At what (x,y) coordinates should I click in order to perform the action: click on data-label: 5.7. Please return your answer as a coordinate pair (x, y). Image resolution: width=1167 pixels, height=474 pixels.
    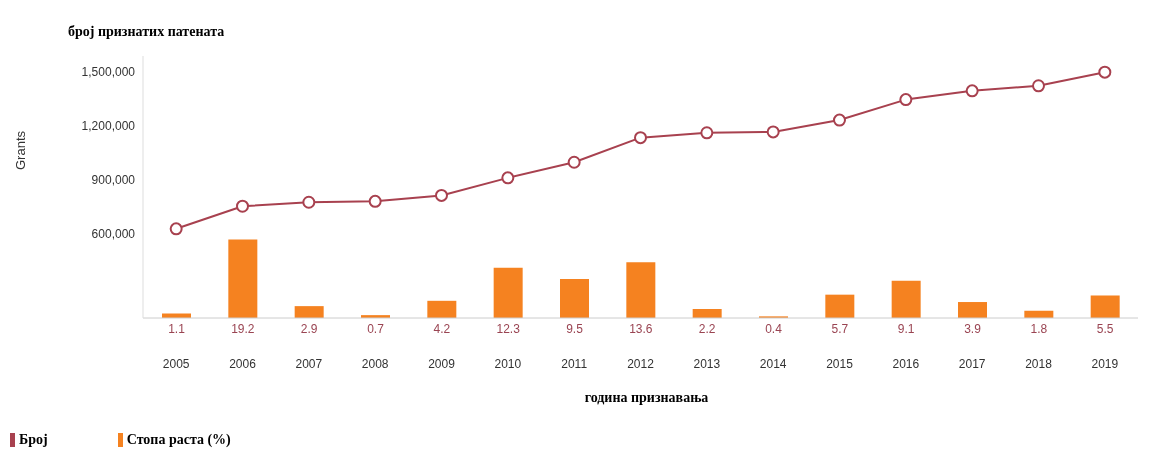
    Looking at the image, I should click on (840, 329).